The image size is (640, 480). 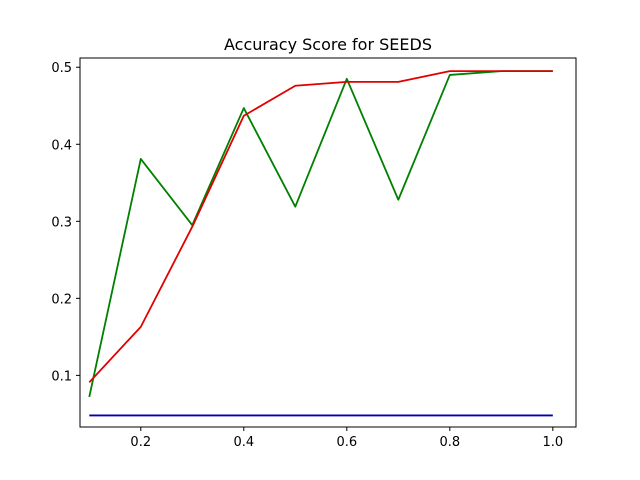 What do you see at coordinates (61, 299) in the screenshot?
I see `y-tick-label: 0.2` at bounding box center [61, 299].